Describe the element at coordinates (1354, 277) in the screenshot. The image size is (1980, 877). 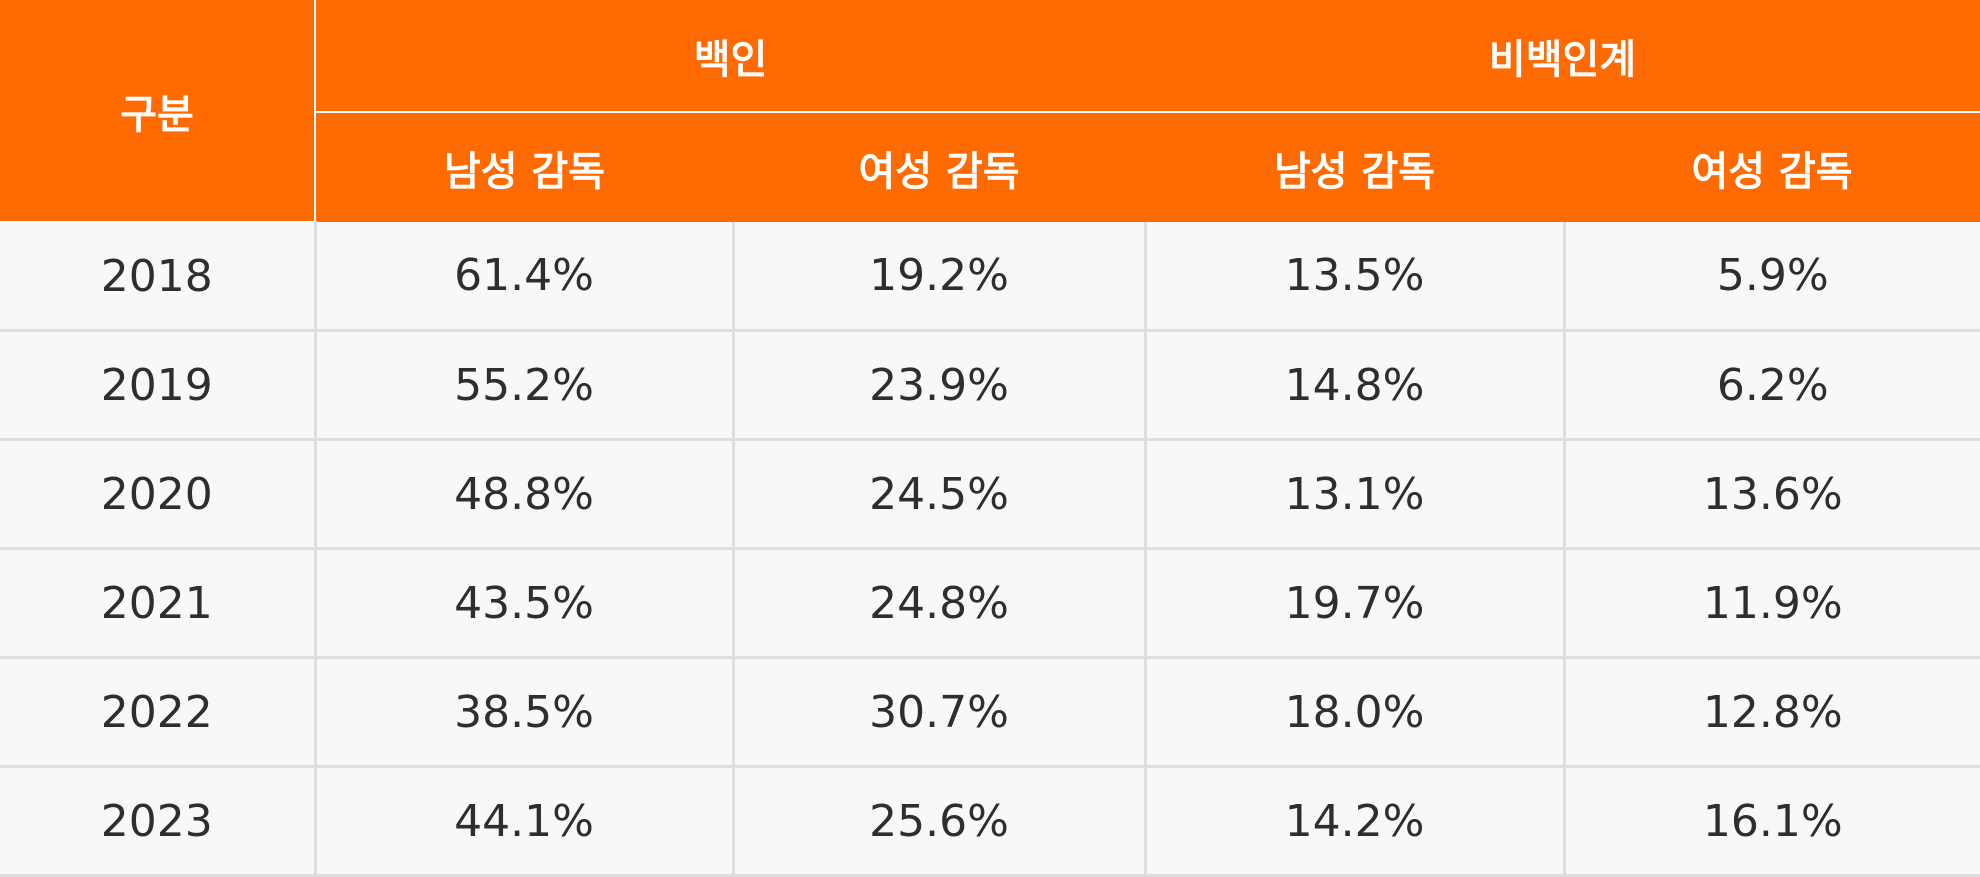
I see `value-cell: 13.5%` at that location.